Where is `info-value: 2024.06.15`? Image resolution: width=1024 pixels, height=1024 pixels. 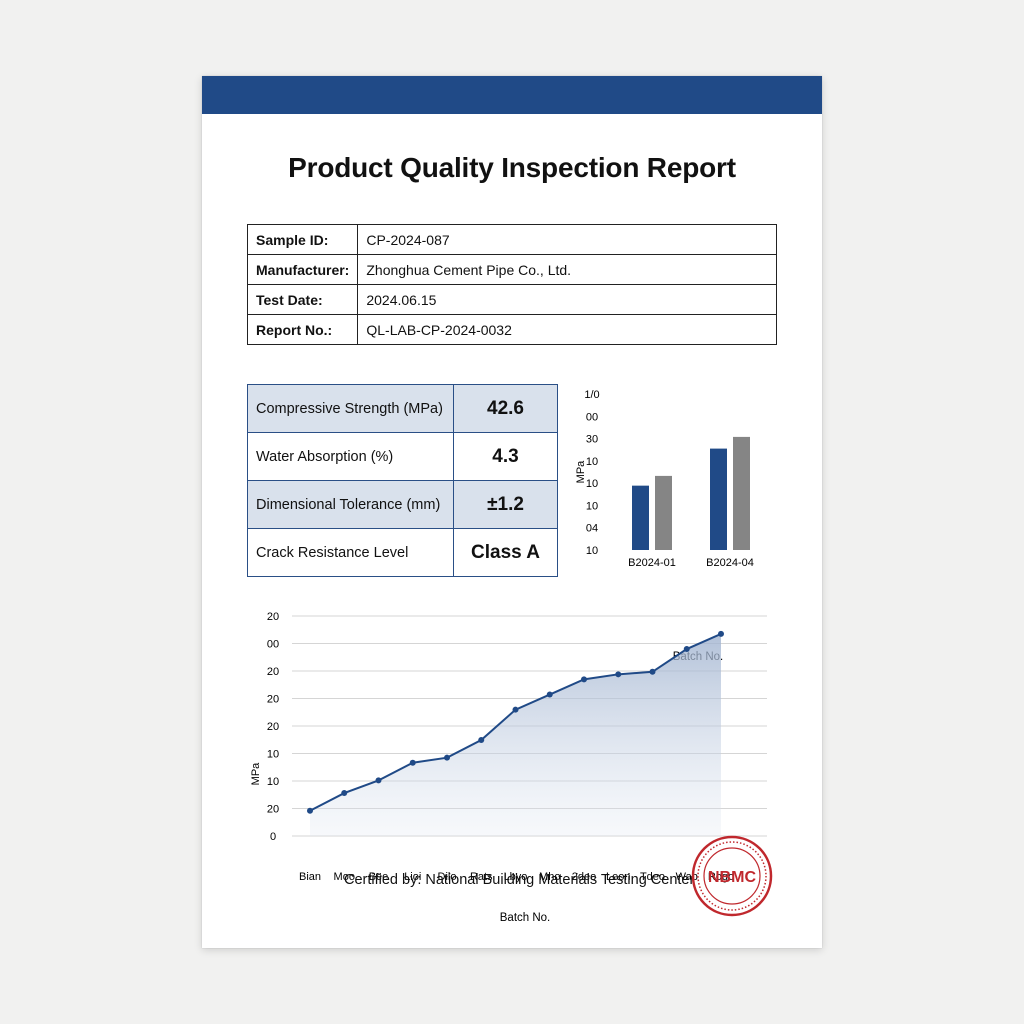 info-value: 2024.06.15 is located at coordinates (567, 299).